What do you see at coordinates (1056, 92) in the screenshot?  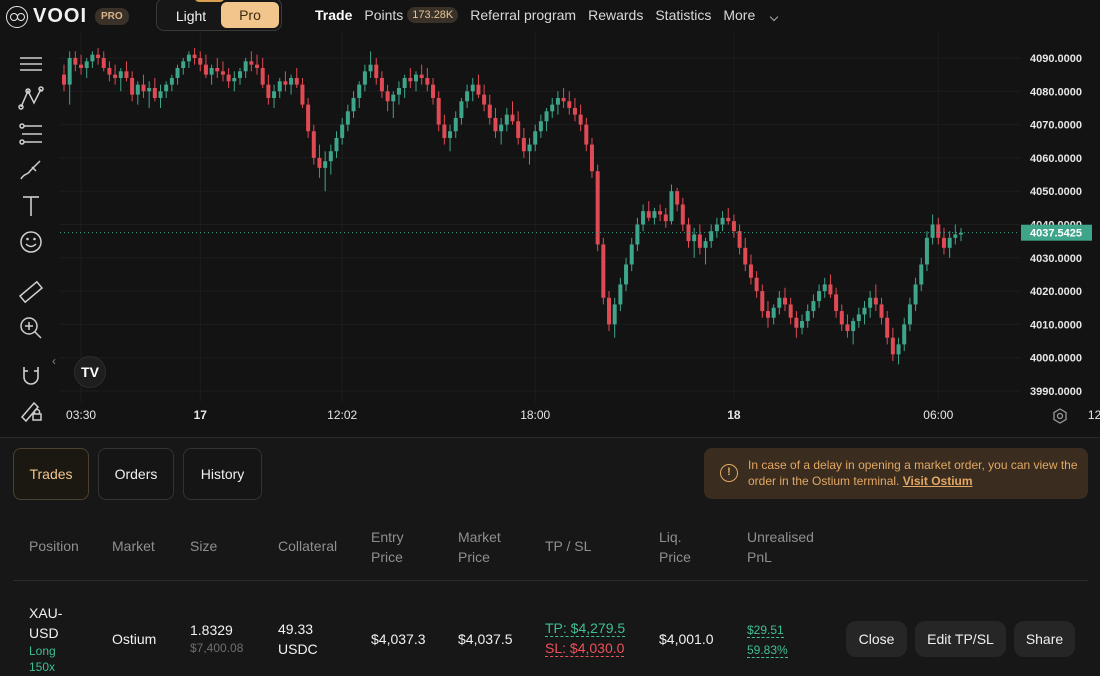 I see `y-tick-label: 4080.0000` at bounding box center [1056, 92].